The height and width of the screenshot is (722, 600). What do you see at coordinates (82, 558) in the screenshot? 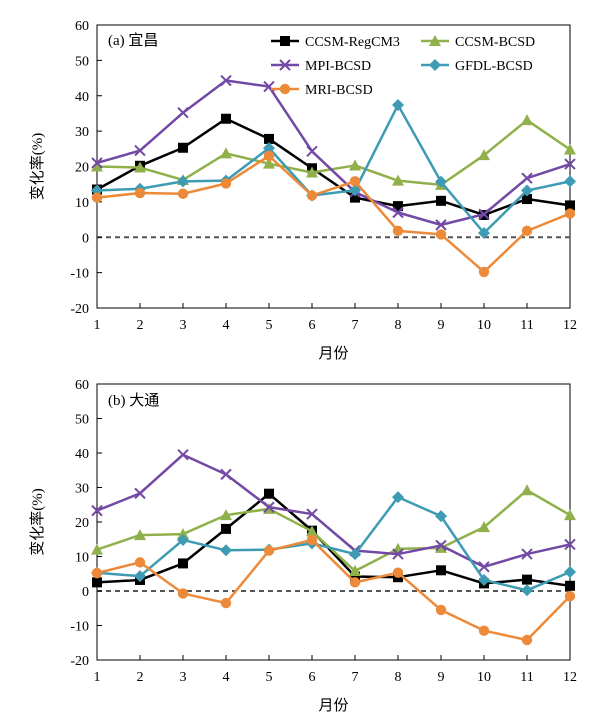
I see `y-tick-label: 10` at bounding box center [82, 558].